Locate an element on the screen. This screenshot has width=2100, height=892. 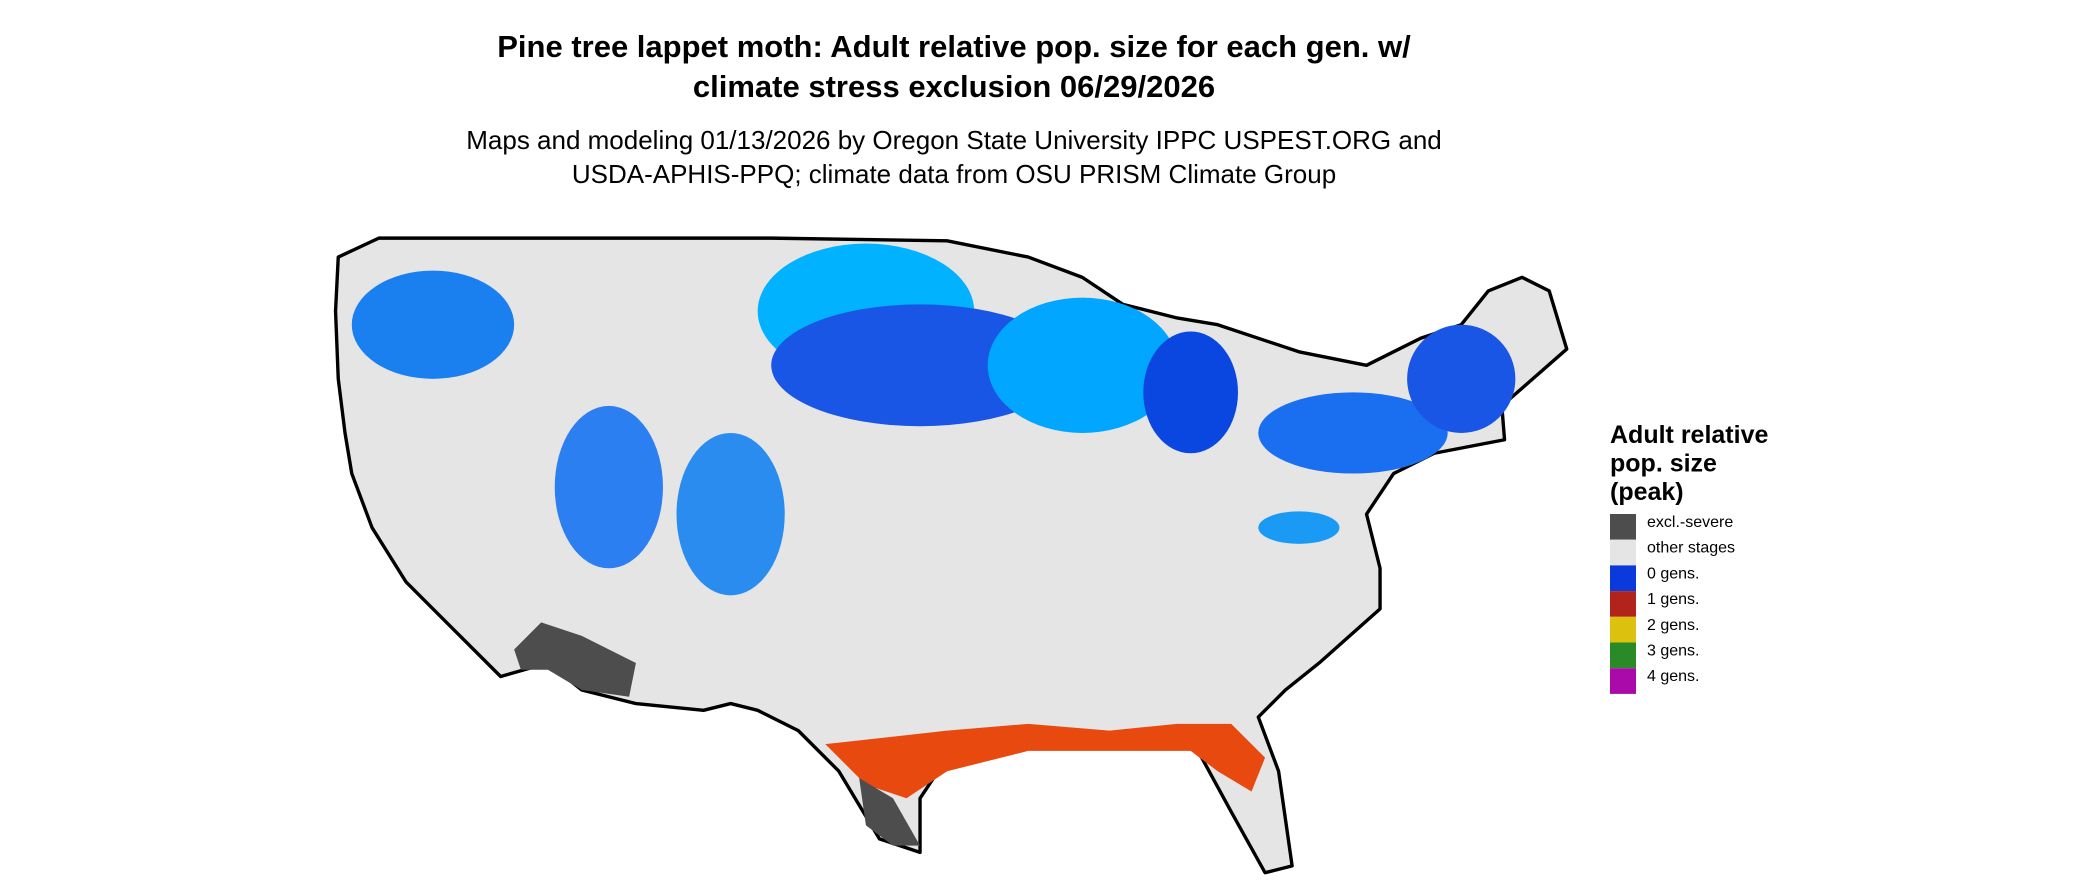
legend-label: 3 gens. is located at coordinates (1673, 651).